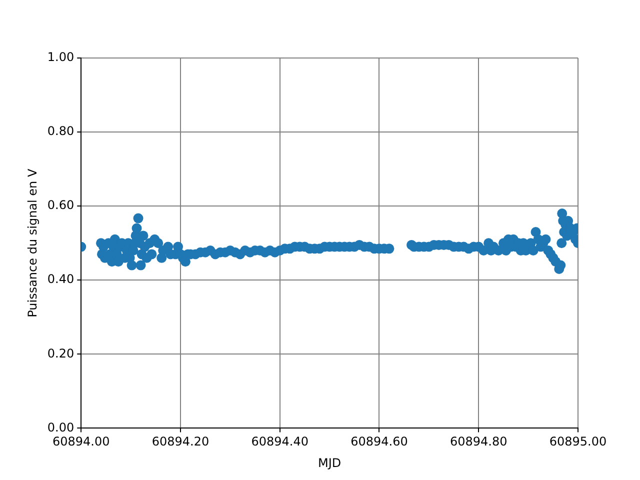 The image size is (640, 480). What do you see at coordinates (379, 441) in the screenshot?
I see `x-tick-label: 60894.60` at bounding box center [379, 441].